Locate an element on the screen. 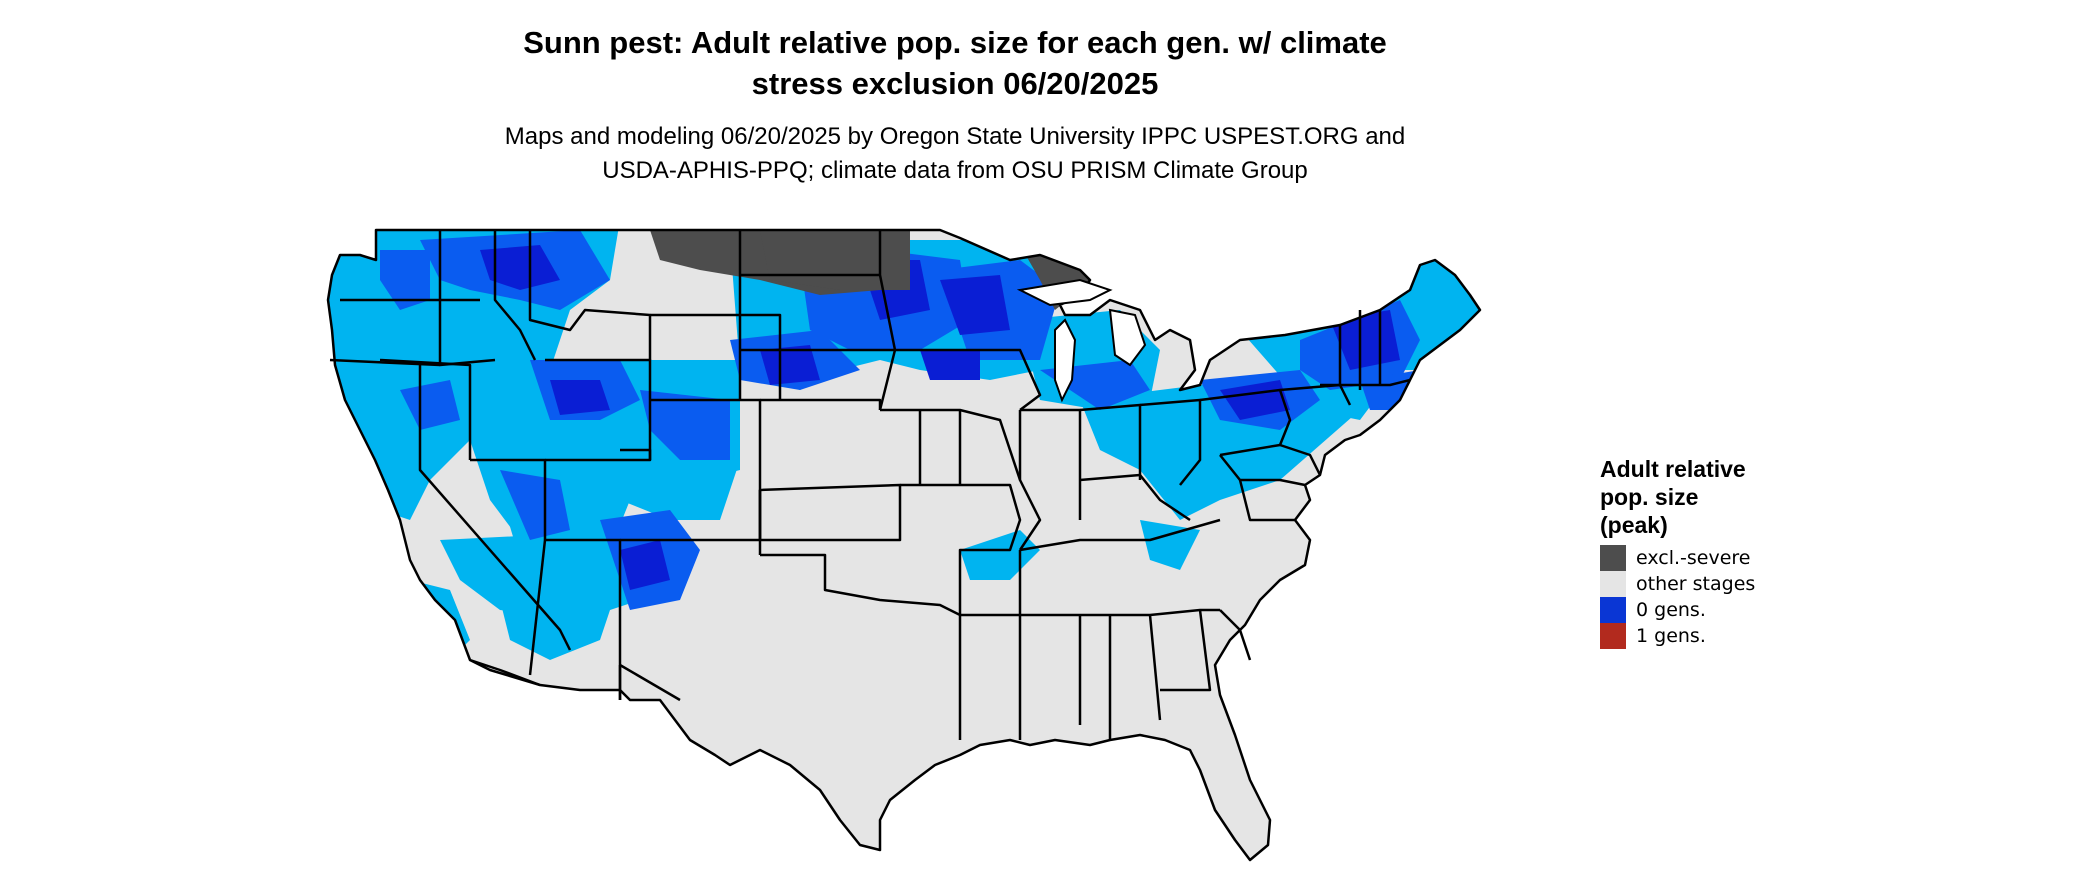 Image resolution: width=2100 pixels, height=892 pixels. legend-swatch-other-stages is located at coordinates (1613, 584).